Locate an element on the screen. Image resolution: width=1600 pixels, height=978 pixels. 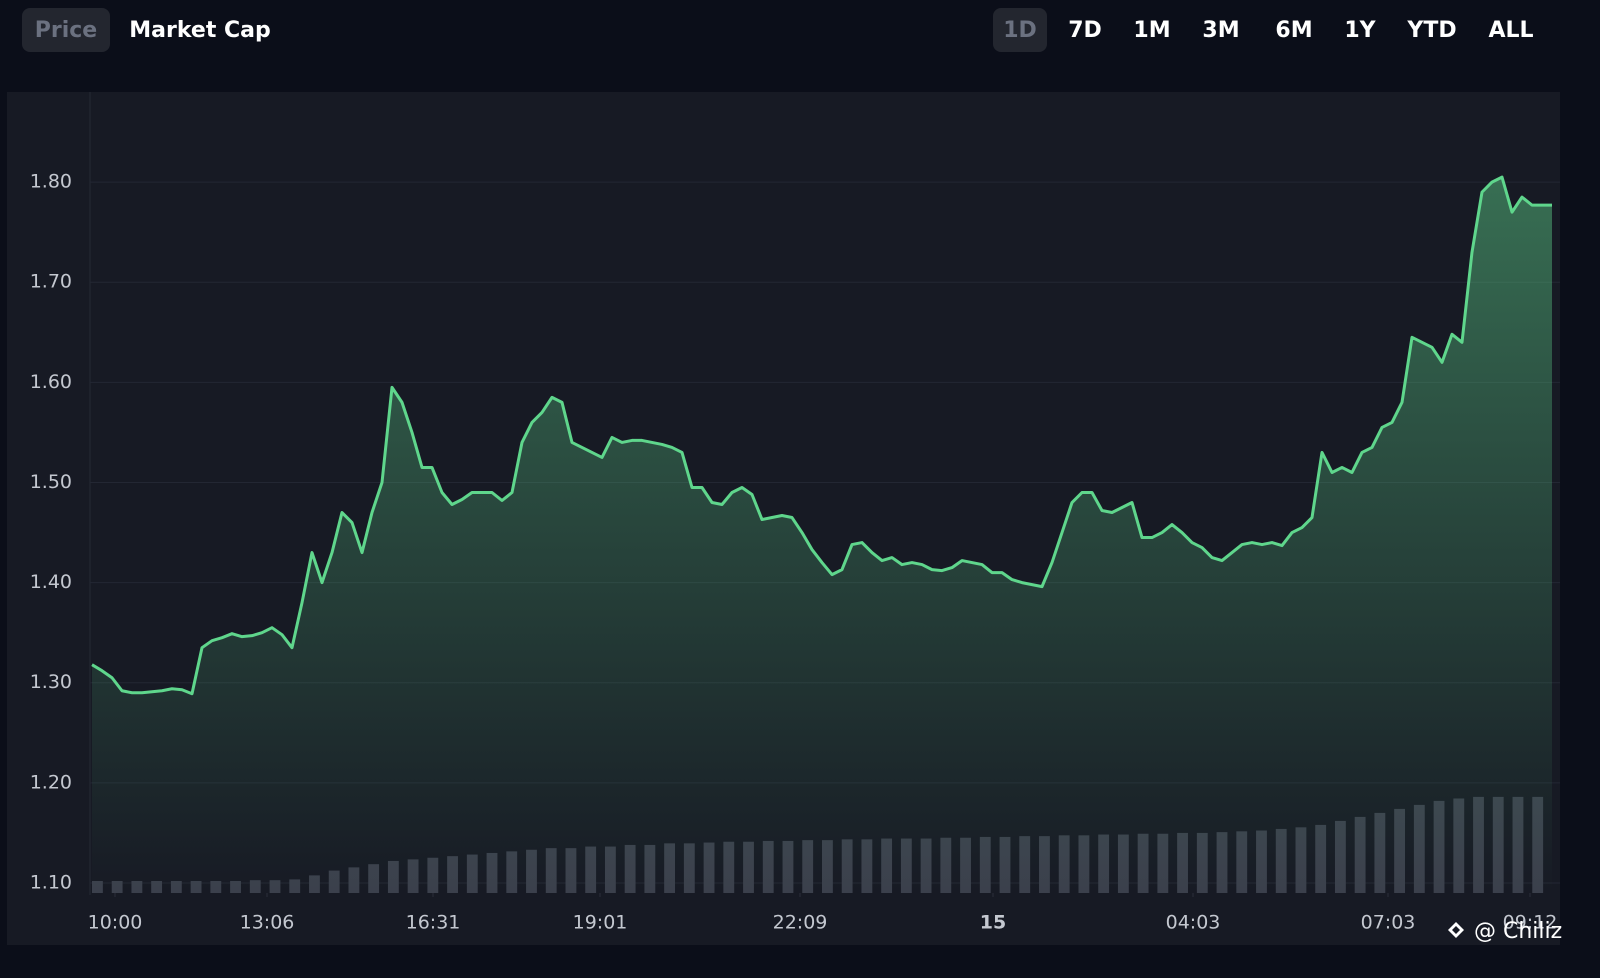
x-tick-label: 07:03 is located at coordinates (1388, 923).